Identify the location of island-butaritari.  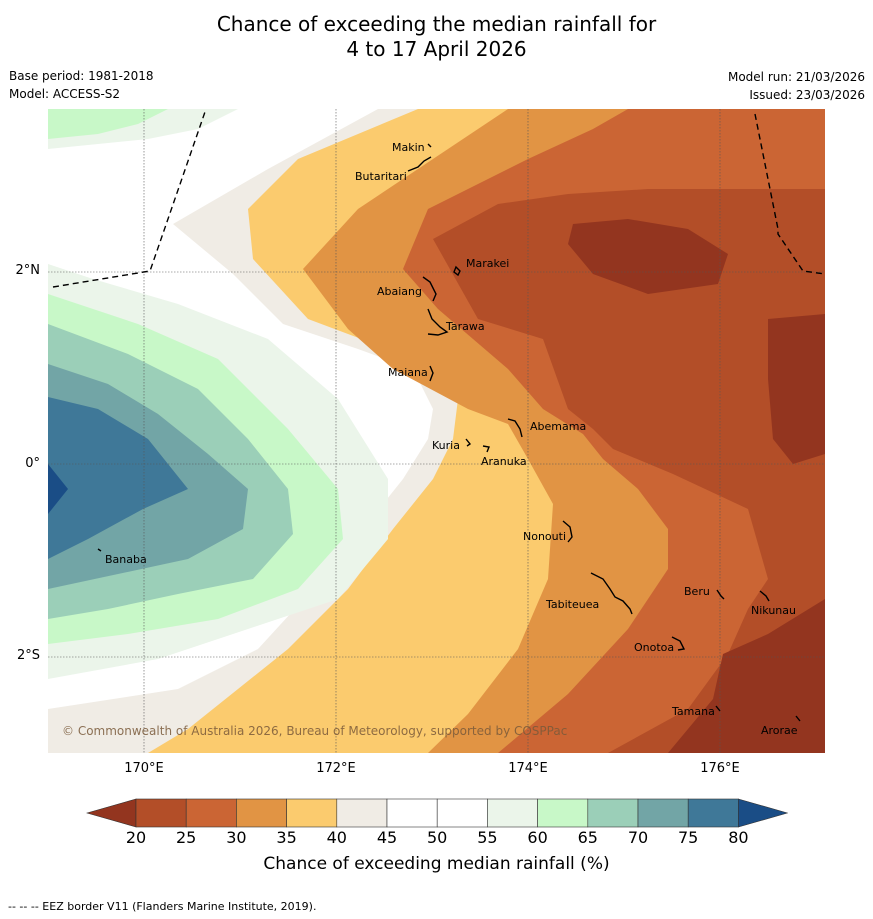
(419, 164).